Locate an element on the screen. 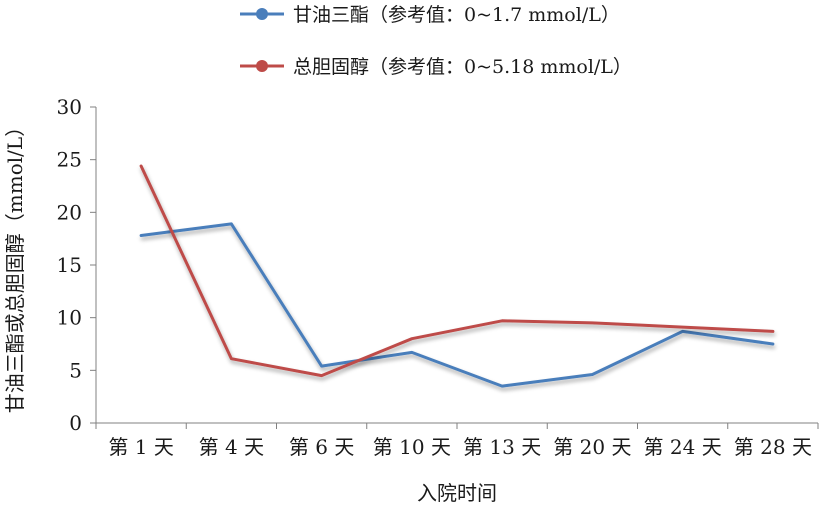  x-tick-label: 第 6 天 is located at coordinates (321, 447).